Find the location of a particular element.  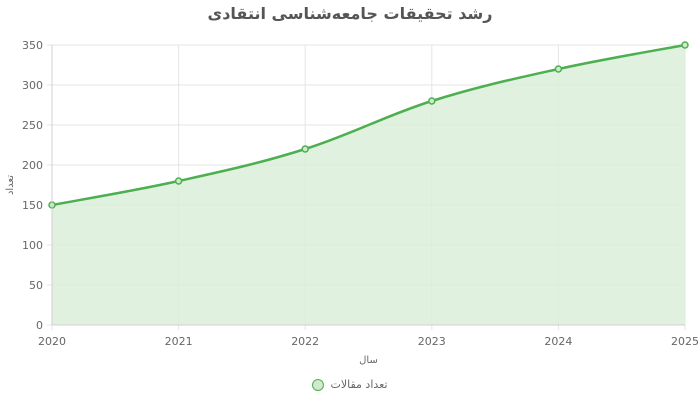

y-tick-label: 300 is located at coordinates (32, 85).